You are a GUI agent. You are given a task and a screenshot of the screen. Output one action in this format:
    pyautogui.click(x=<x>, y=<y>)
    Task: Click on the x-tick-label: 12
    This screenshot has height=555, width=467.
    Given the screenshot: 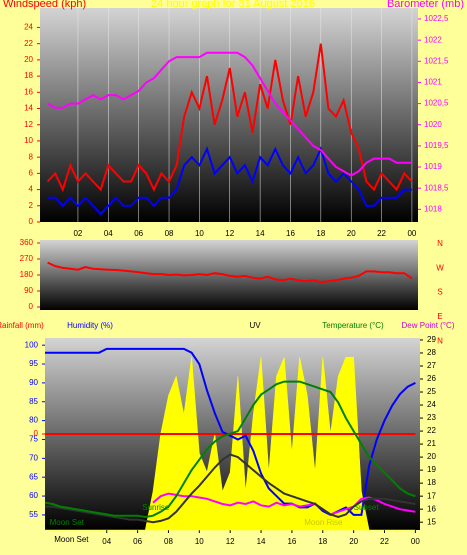 What is the action you would take?
    pyautogui.click(x=230, y=541)
    